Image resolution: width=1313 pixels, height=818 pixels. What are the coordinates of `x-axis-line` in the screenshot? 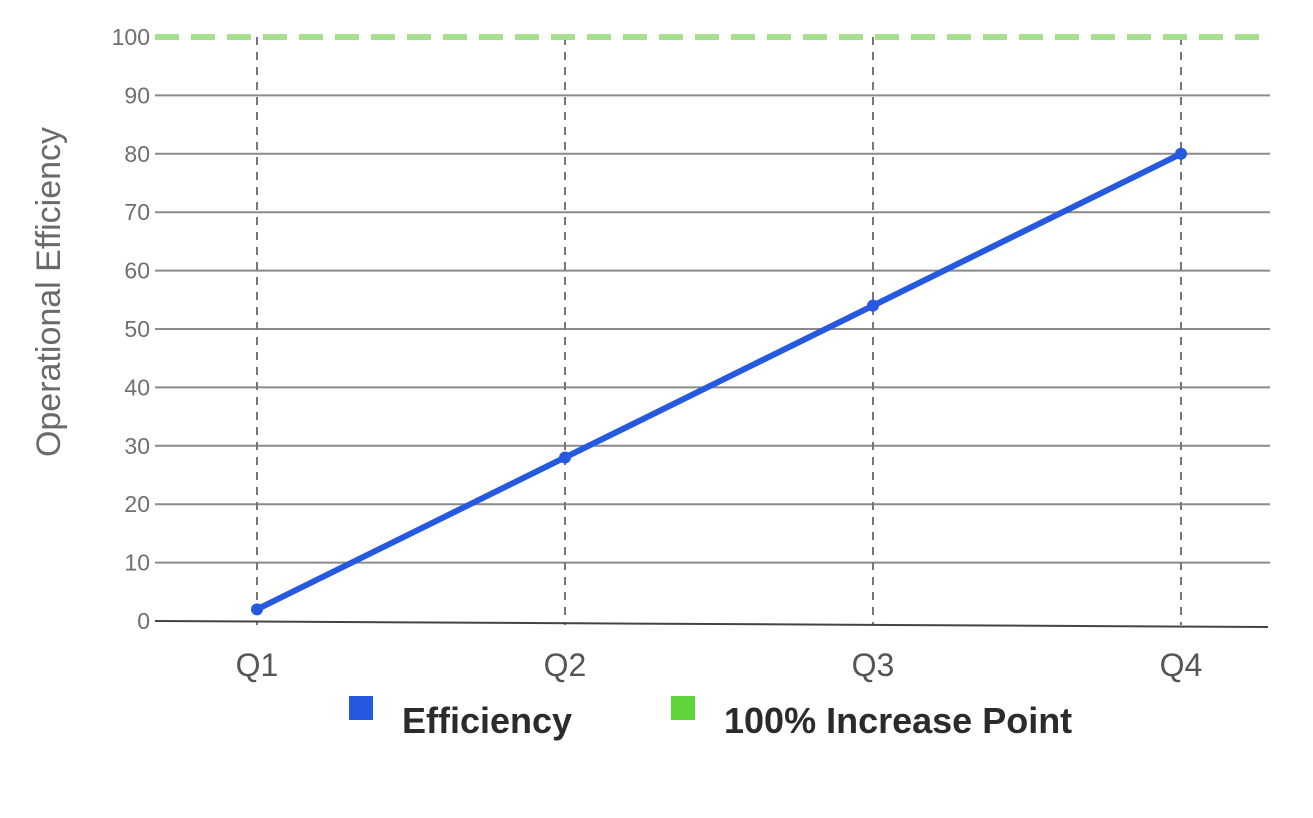 It's located at (711, 624).